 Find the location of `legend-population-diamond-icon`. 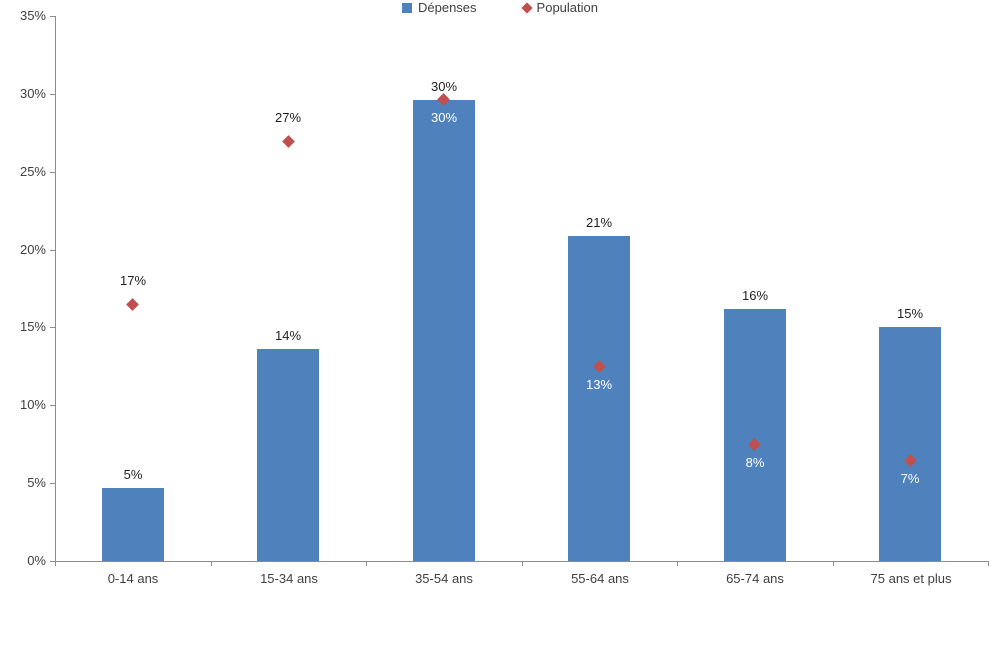

legend-population-diamond-icon is located at coordinates (526, 7).